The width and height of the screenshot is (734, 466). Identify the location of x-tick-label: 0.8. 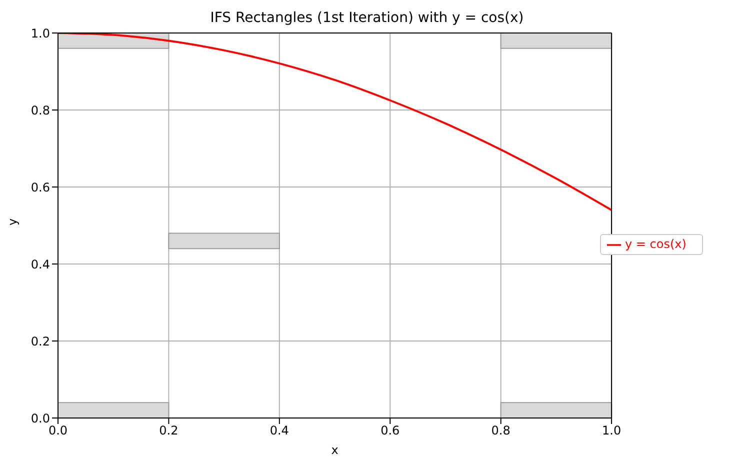
(500, 431).